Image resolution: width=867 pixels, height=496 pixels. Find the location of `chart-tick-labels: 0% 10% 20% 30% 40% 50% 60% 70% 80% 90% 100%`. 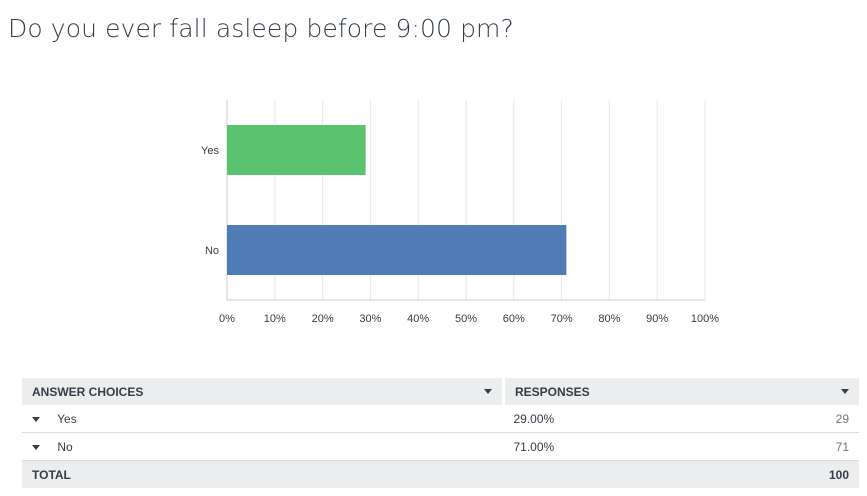

chart-tick-labels: 0% 10% 20% 30% 40% 50% 60% 70% 80% 90% 100% is located at coordinates (469, 319).